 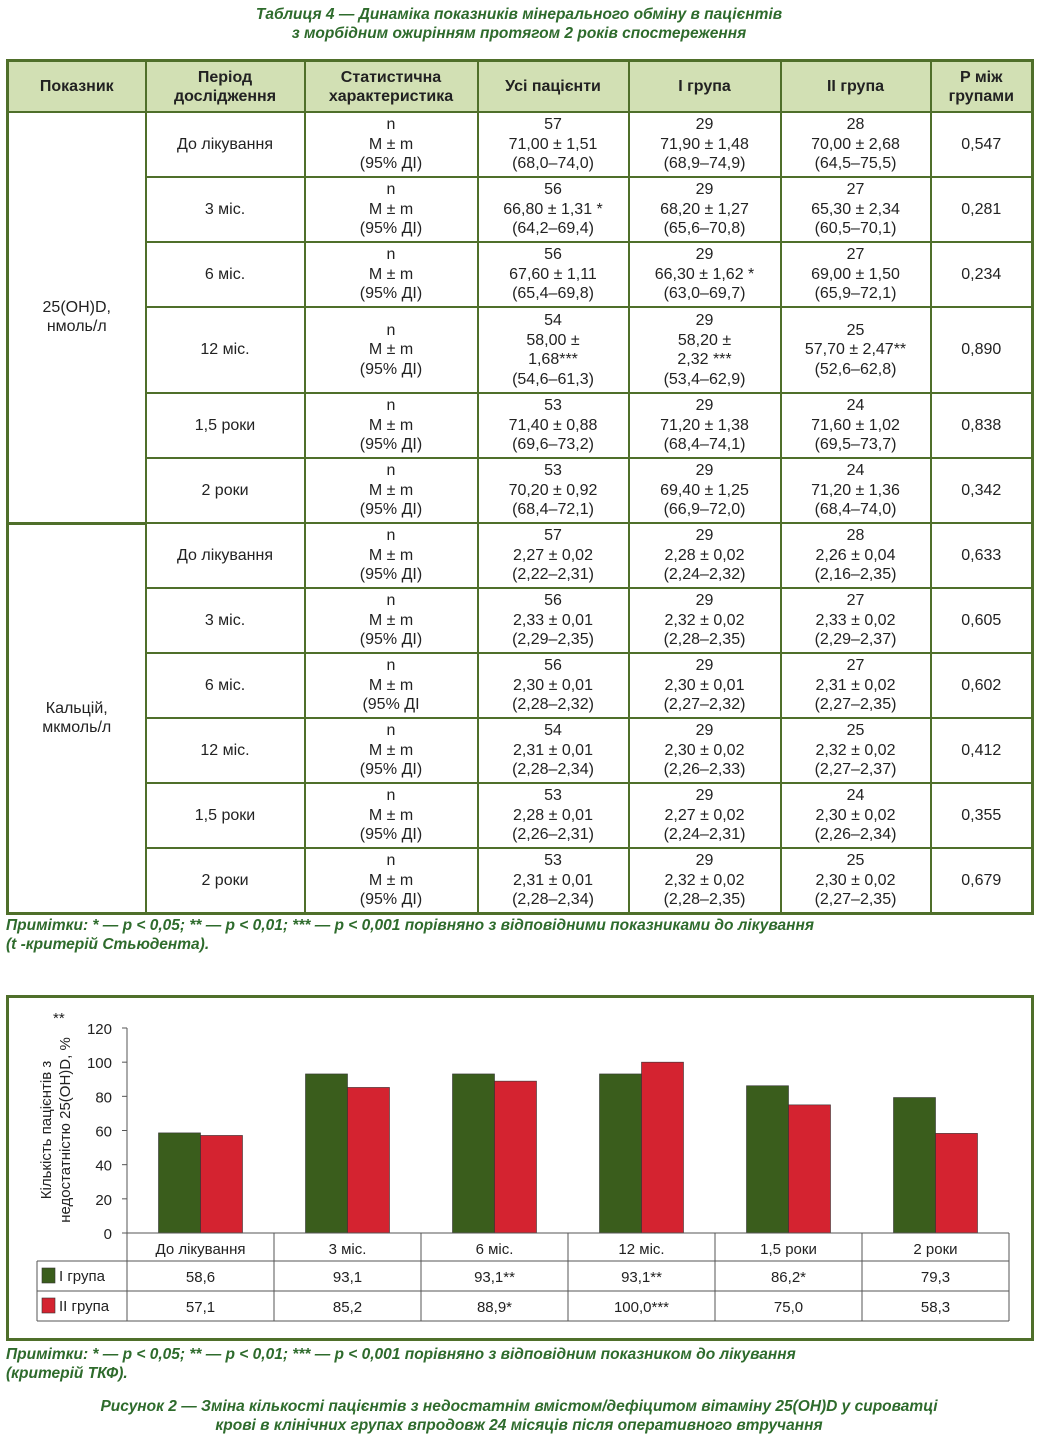 I want to click on all-patients-cell: 56 2,30 ± 0,01 (2,28–2,32), so click(x=553, y=685).